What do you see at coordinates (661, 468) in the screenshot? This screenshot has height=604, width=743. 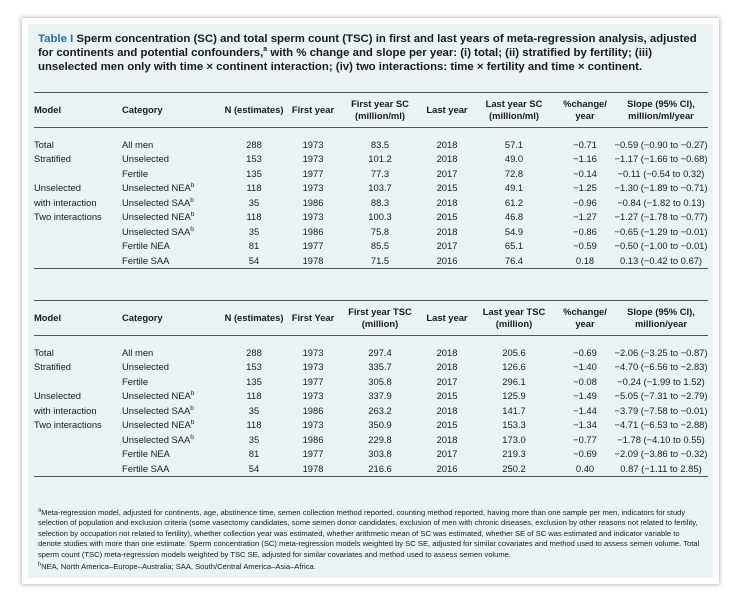 I see `cell-slope: 0.87 (−1.11 to 2.85)` at bounding box center [661, 468].